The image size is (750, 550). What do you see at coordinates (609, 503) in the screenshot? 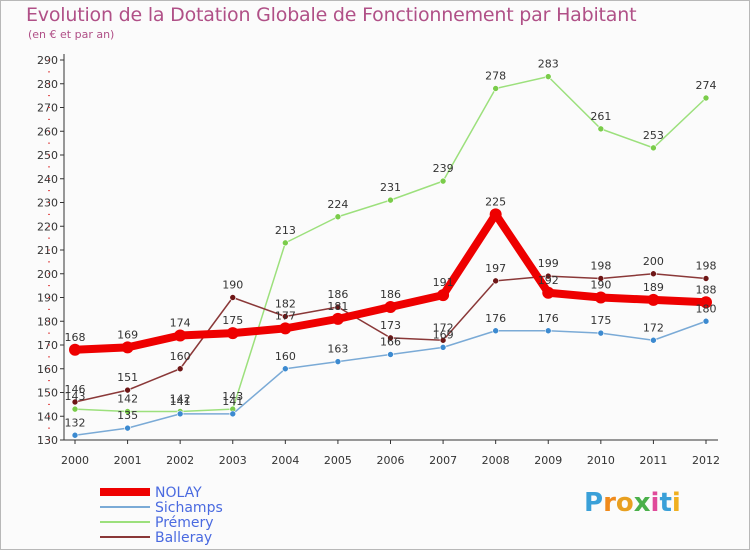
I see `logo-letter: r` at bounding box center [609, 503].